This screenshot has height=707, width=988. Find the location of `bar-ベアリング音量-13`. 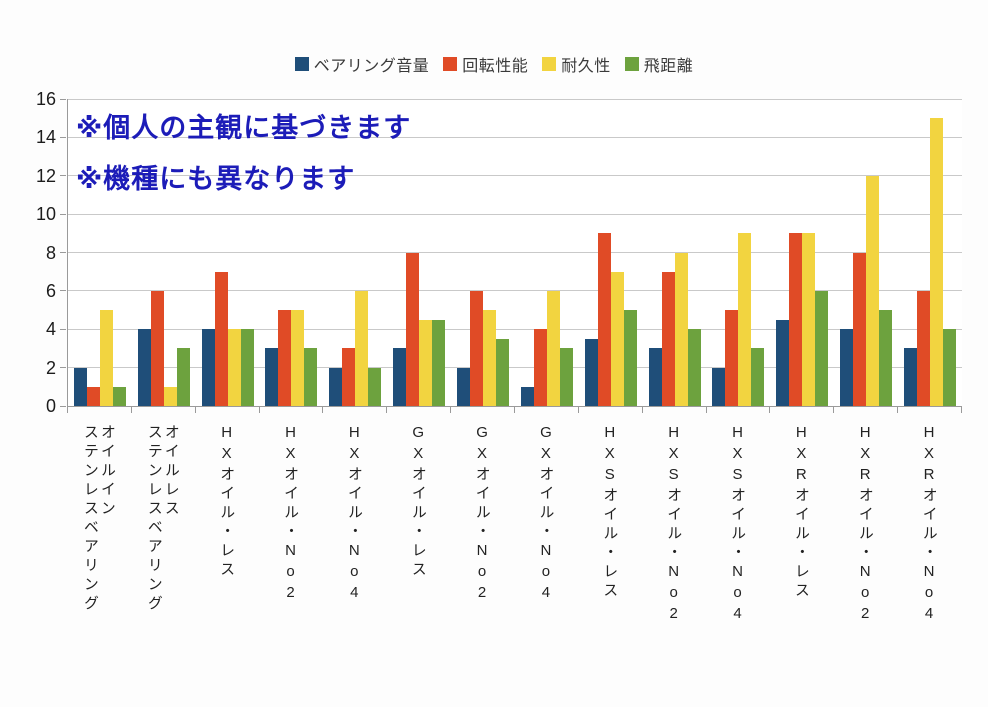

bar-ベアリング音量-13 is located at coordinates (847, 367).